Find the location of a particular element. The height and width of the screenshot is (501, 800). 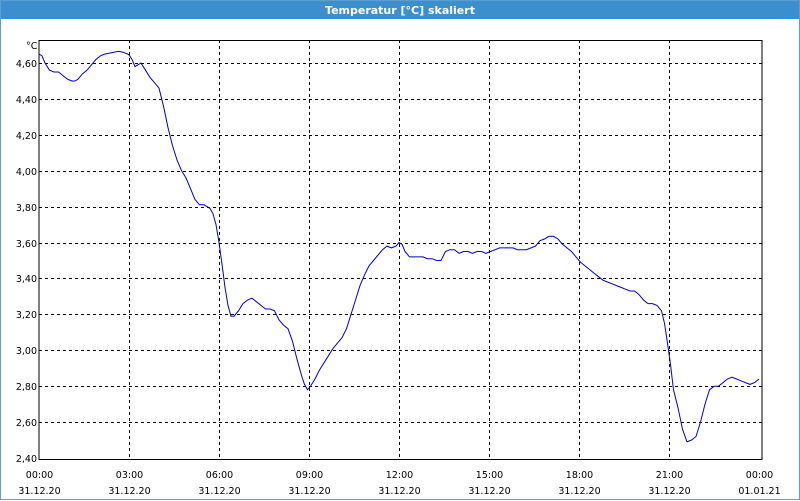

y-tick-label: 3,60 is located at coordinates (26, 244).